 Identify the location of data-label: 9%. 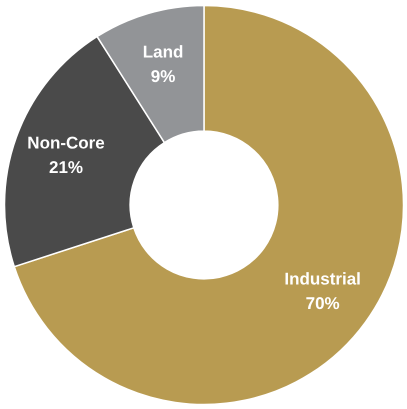
(163, 76).